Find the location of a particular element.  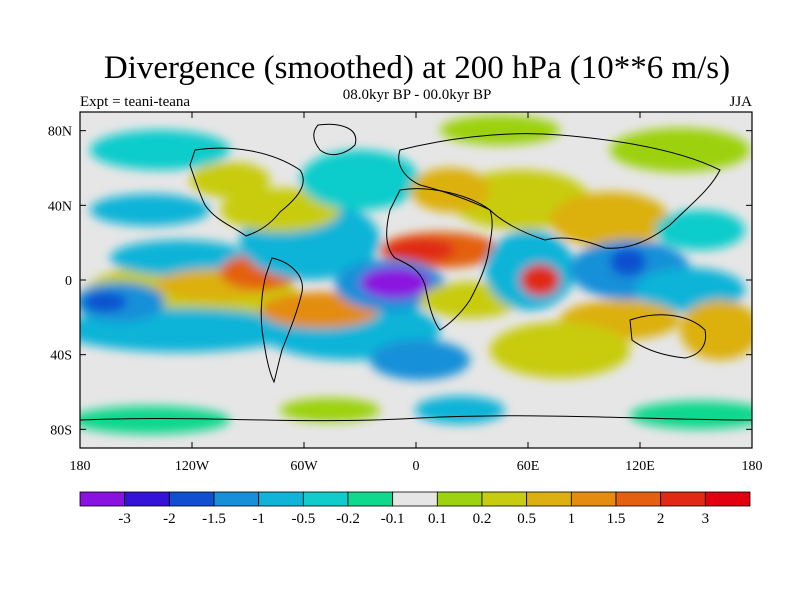

lon-tick-label: 120E is located at coordinates (640, 466).